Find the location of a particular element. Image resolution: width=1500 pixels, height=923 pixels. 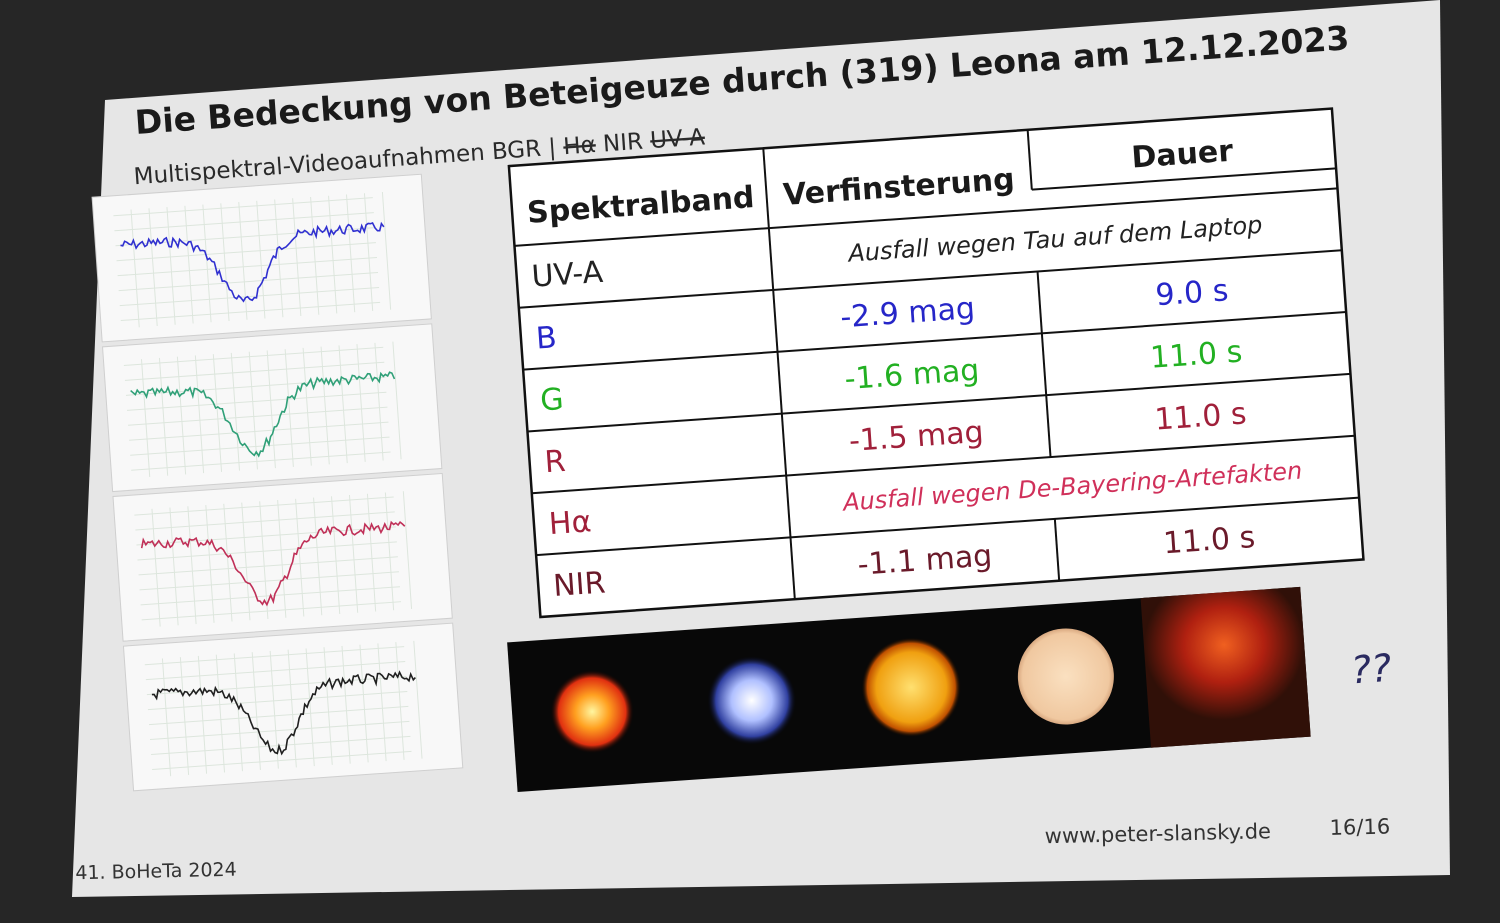

band-label: NIR is located at coordinates (579, 584).